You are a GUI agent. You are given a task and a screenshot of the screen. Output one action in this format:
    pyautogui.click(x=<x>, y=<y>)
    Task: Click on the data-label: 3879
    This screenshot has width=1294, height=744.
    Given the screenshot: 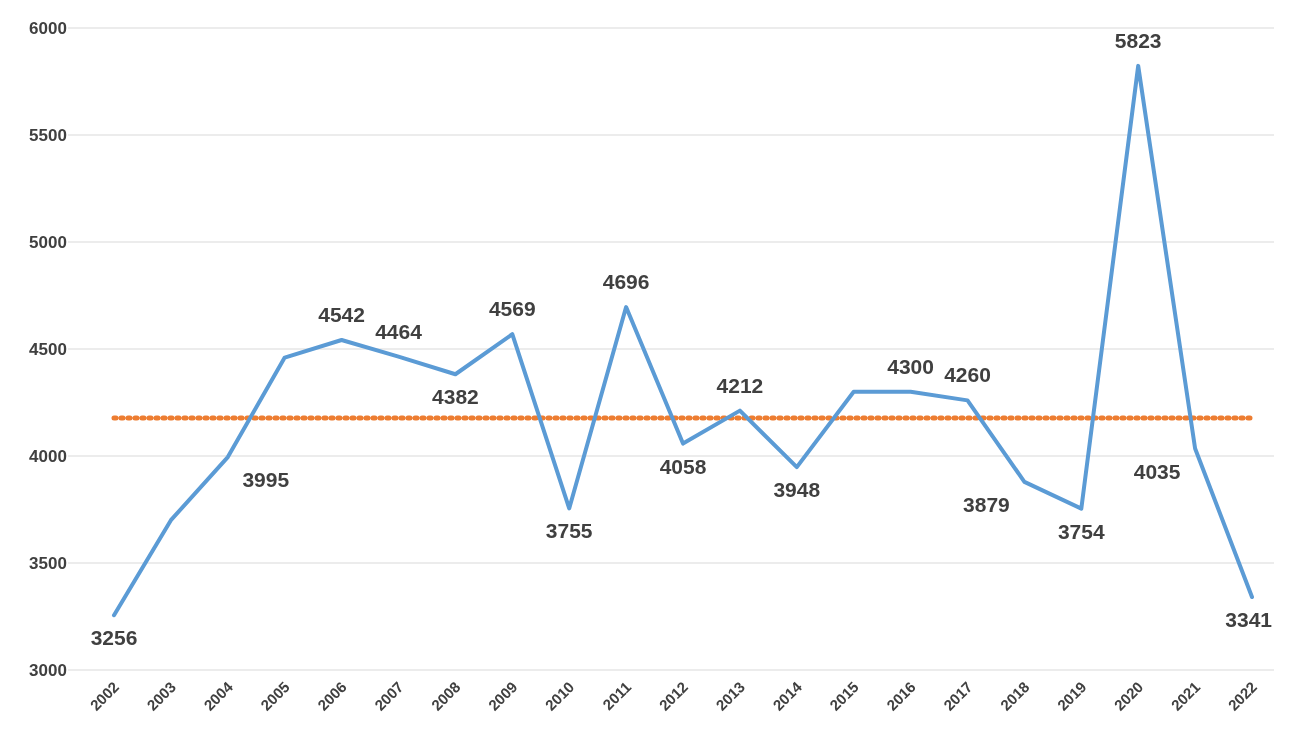 What is the action you would take?
    pyautogui.click(x=986, y=504)
    